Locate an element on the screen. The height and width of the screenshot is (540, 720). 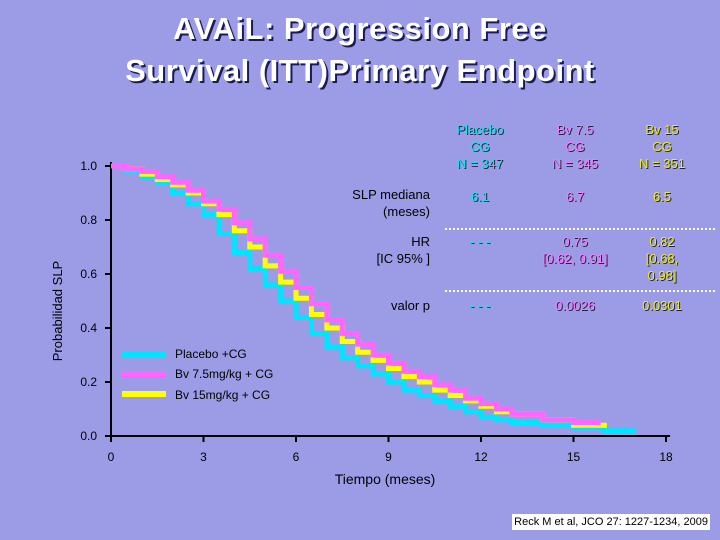
header-placebo: Placebo CG N = 347 is located at coordinates (480, 146).